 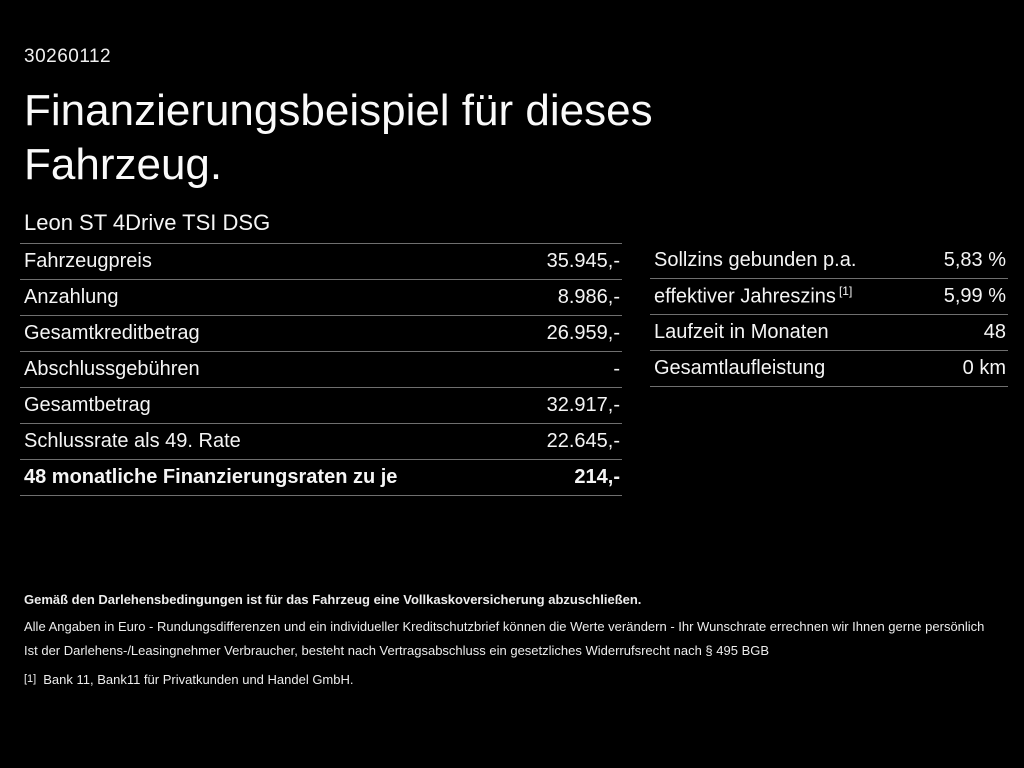 I want to click on row-label: Gesamtbetrag, so click(x=87, y=405).